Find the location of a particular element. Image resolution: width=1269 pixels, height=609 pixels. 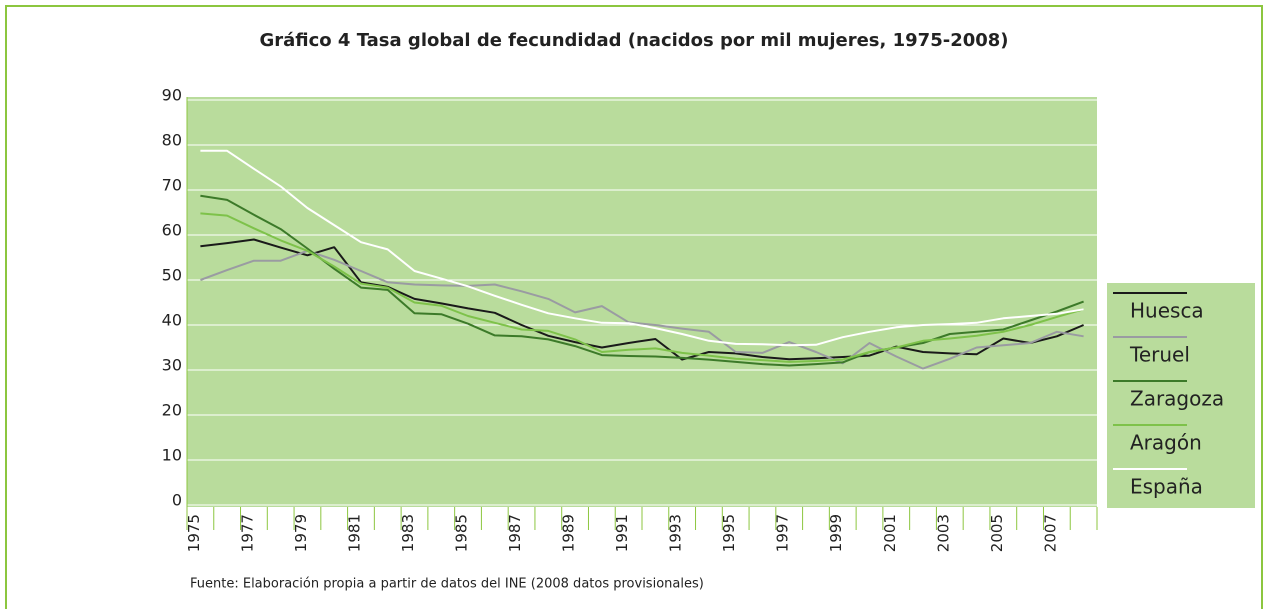

x-tick-label: 2003 is located at coordinates (943, 533).